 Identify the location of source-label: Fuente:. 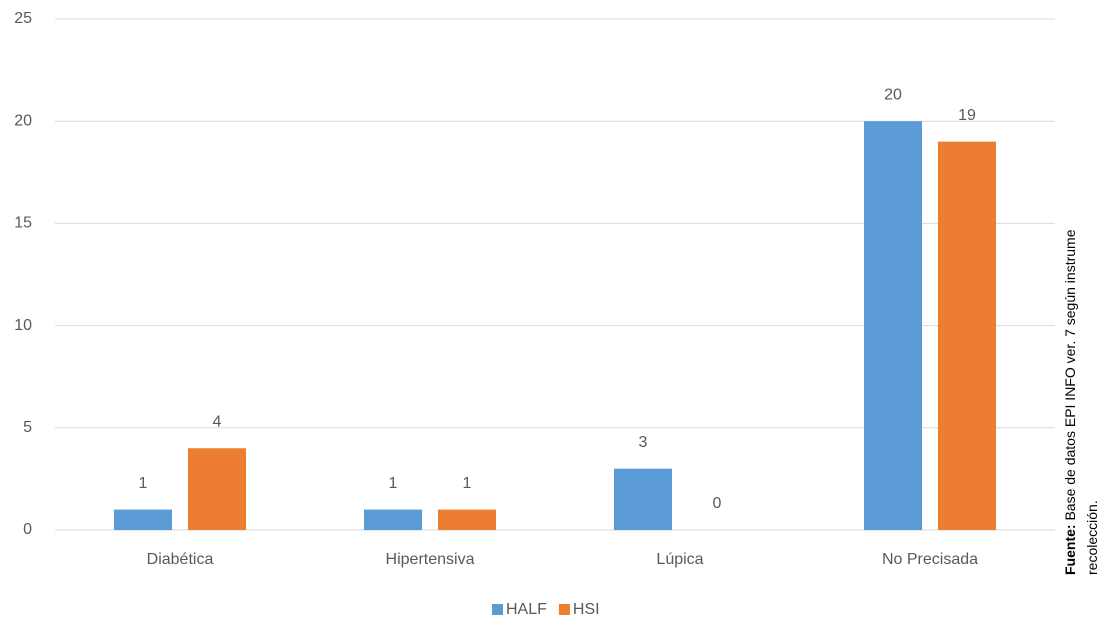
(1070, 549).